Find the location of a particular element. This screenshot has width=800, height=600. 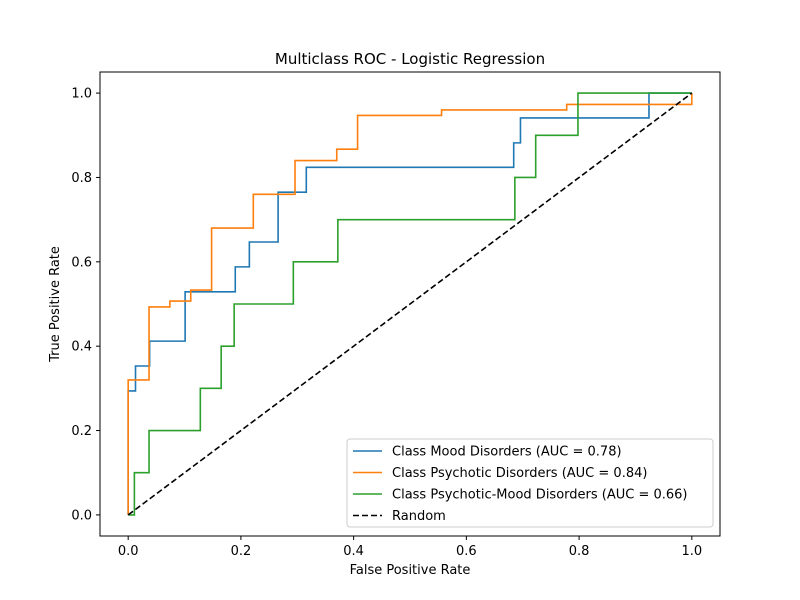

y-axis-label: True Positive Rate is located at coordinates (55, 304).